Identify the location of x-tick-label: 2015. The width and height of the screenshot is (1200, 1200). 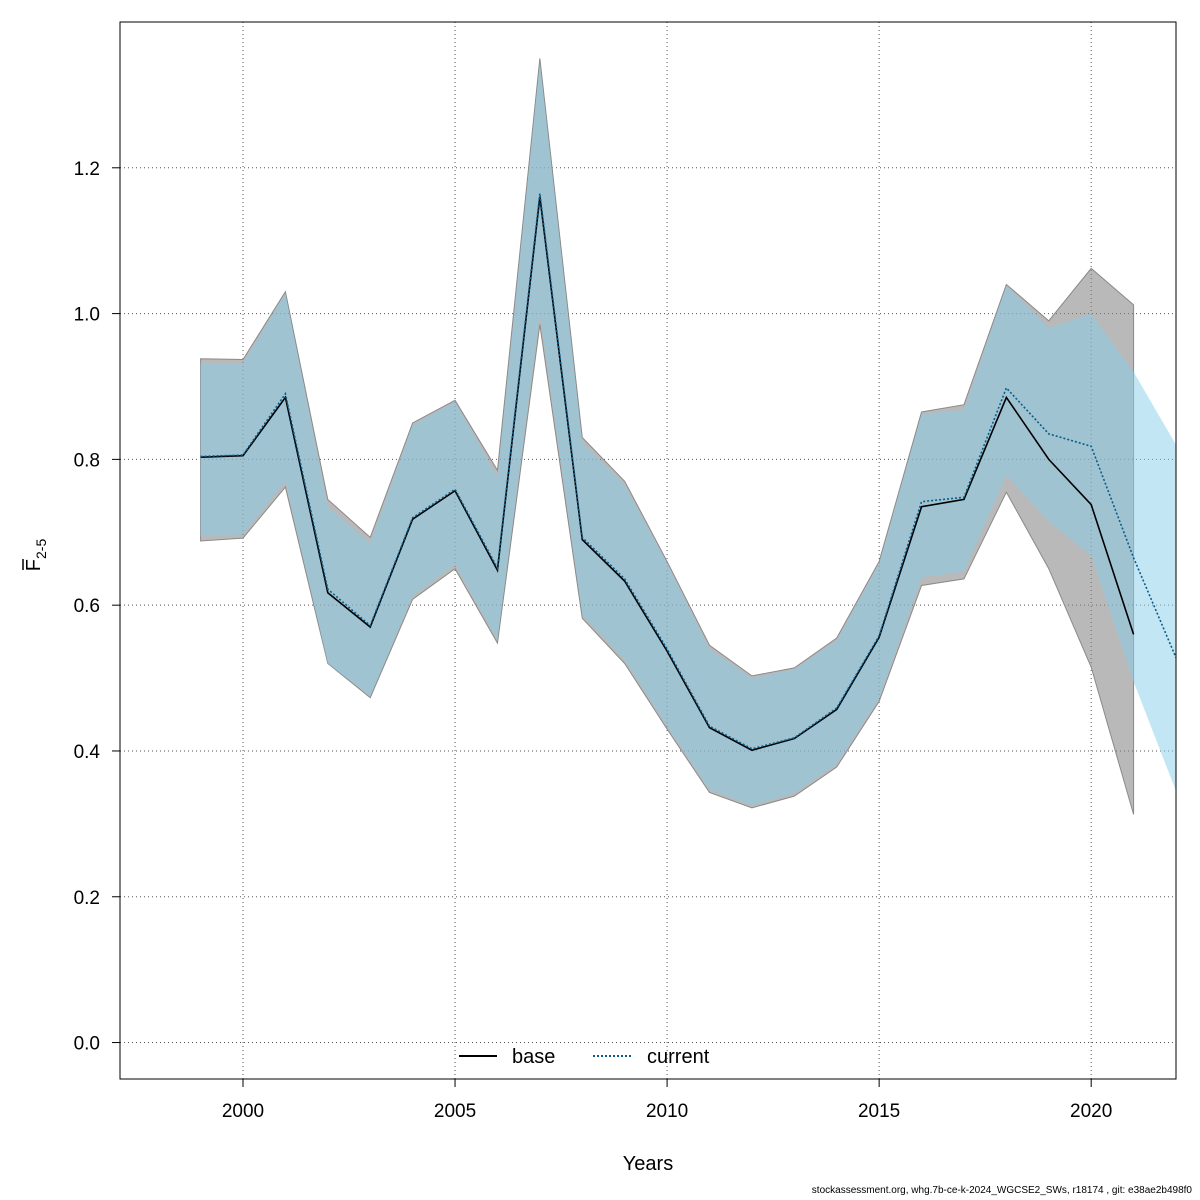
(879, 1111).